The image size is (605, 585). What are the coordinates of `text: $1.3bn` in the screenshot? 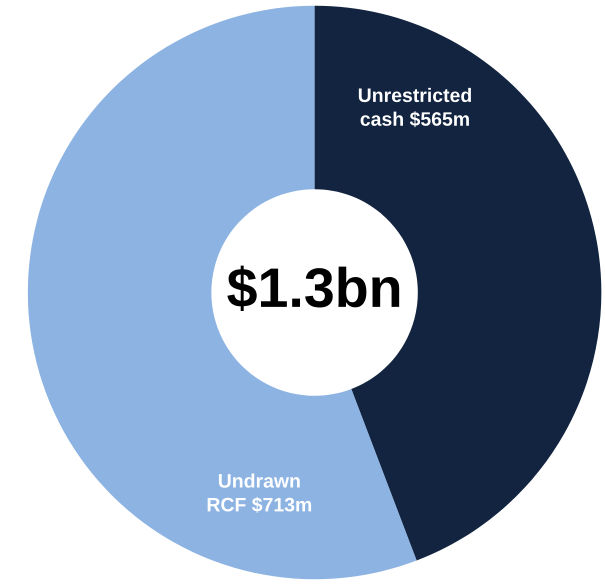 It's located at (313, 288).